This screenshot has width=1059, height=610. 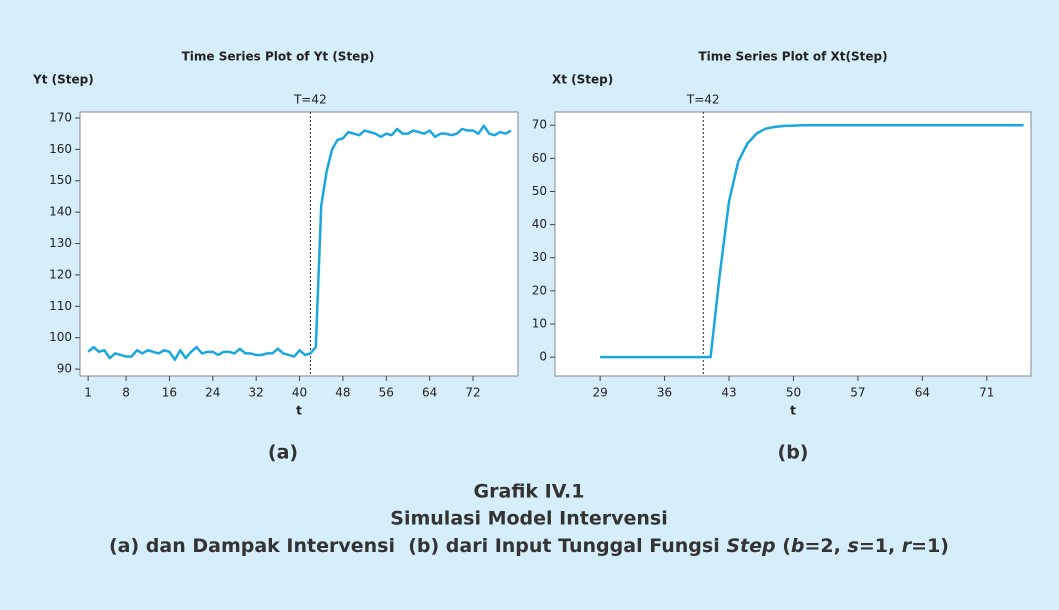 I want to click on description-part: b, so click(x=798, y=546).